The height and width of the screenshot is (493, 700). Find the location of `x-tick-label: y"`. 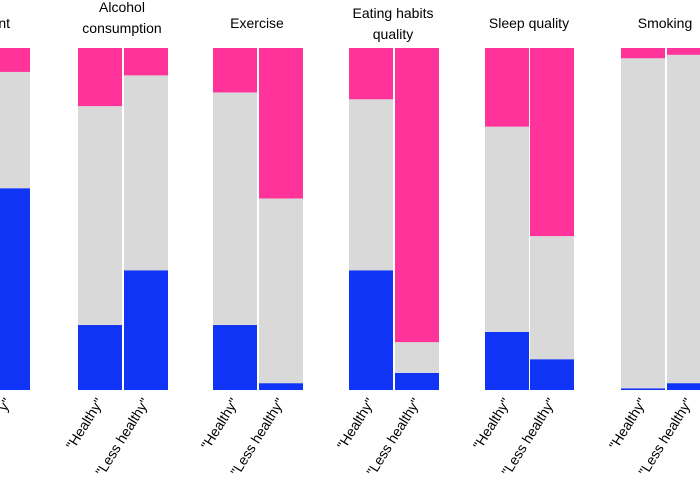

x-tick-label: y" is located at coordinates (7, 404).